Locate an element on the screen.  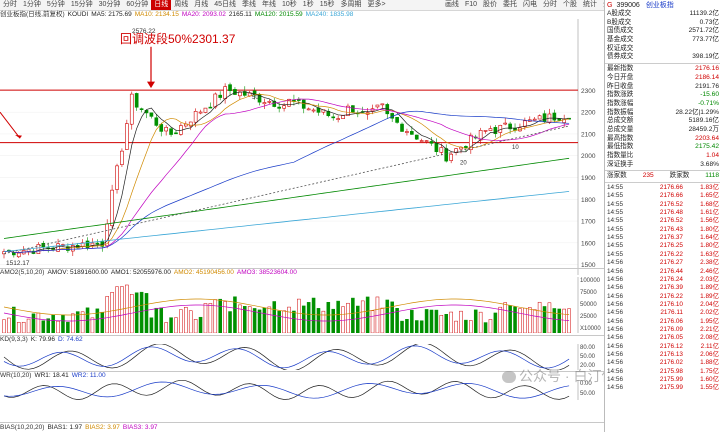
period-tab: 5分钟 is located at coordinates (55, 4).